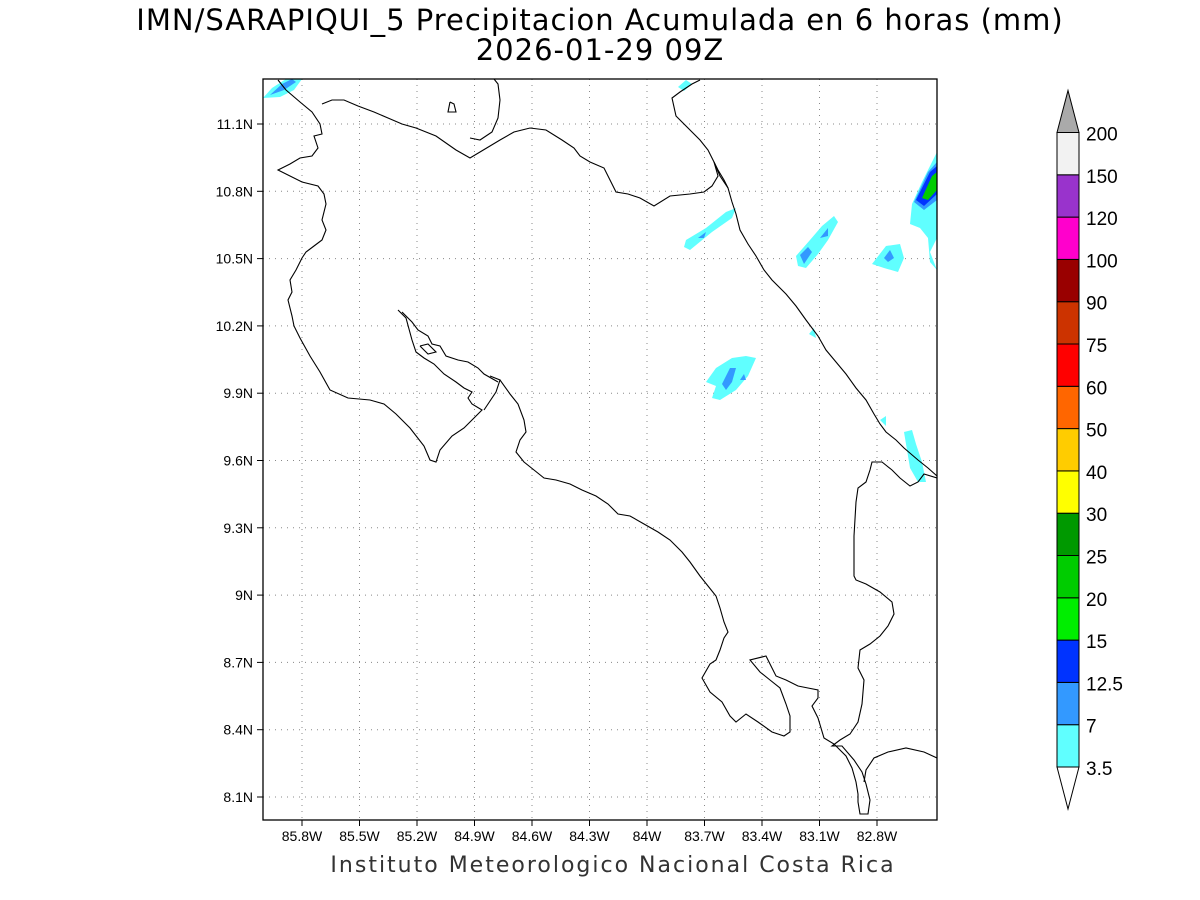  What do you see at coordinates (1096, 642) in the screenshot?
I see `legend-level-label: 15` at bounding box center [1096, 642].